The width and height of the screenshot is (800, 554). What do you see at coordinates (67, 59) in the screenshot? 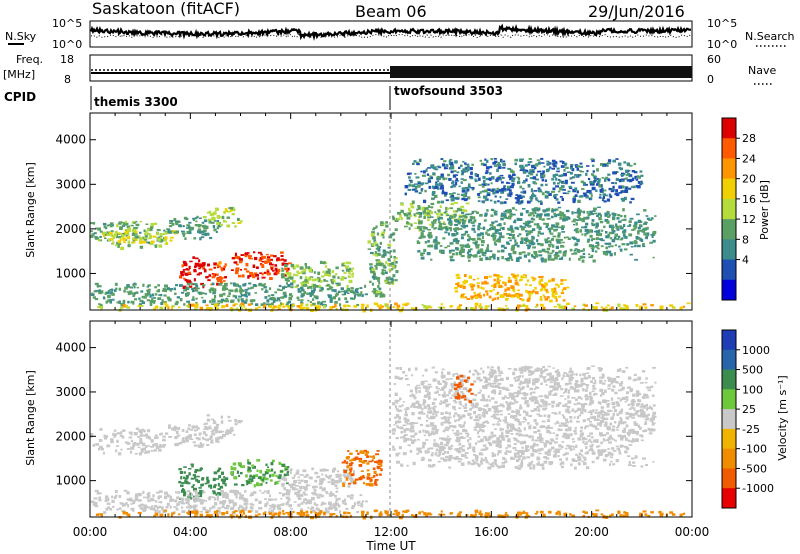
I see `freq-tick-top: 18` at bounding box center [67, 59].